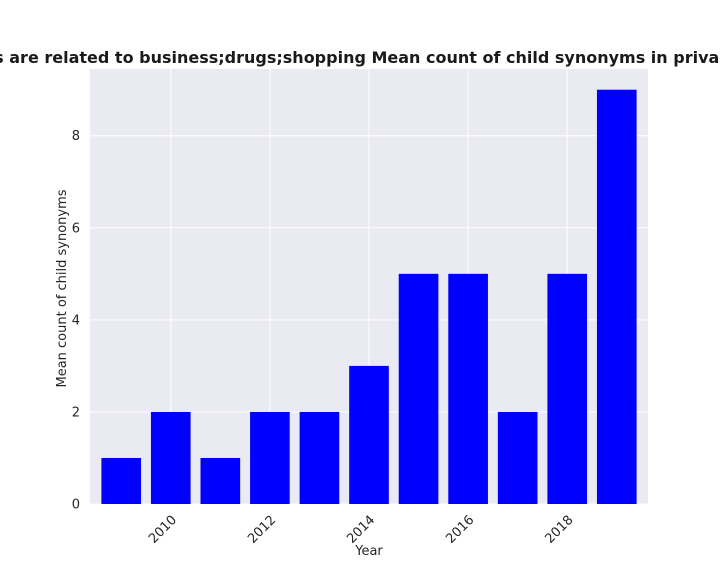  Describe the element at coordinates (76, 412) in the screenshot. I see `y-tick-label: 2` at that location.